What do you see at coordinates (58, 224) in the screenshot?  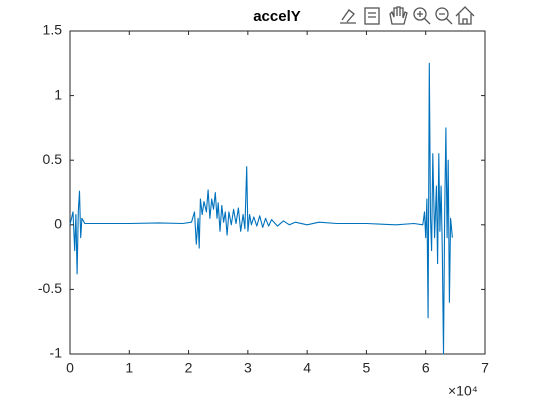 I see `y-tick-label: 0` at bounding box center [58, 224].